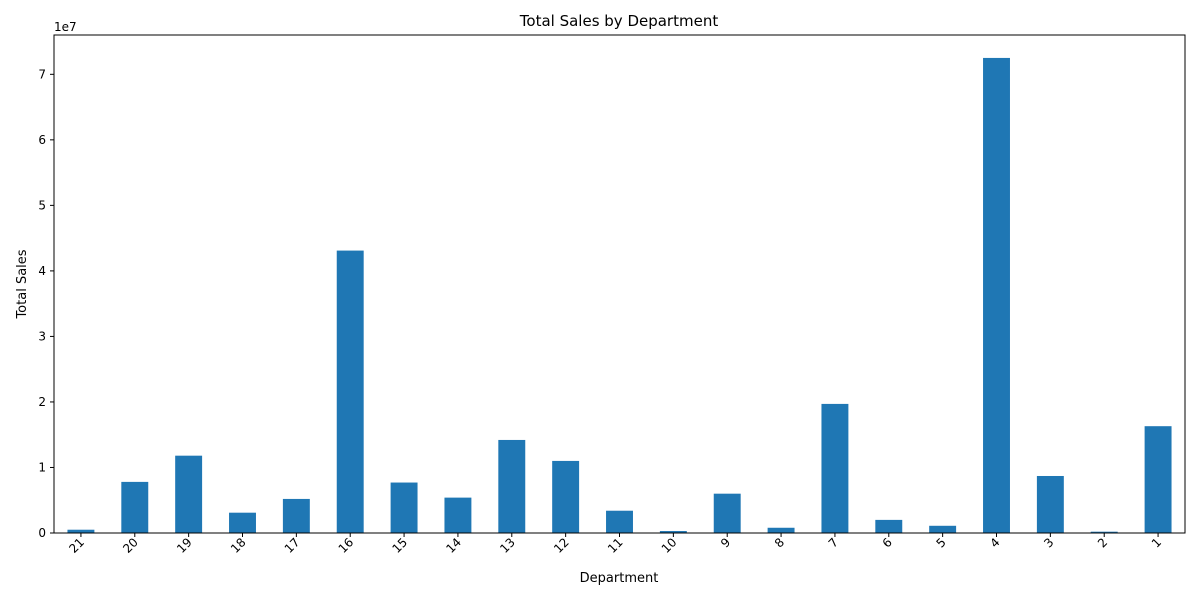 The height and width of the screenshot is (604, 1200). I want to click on y-axis-label: Total Sales, so click(22, 284).